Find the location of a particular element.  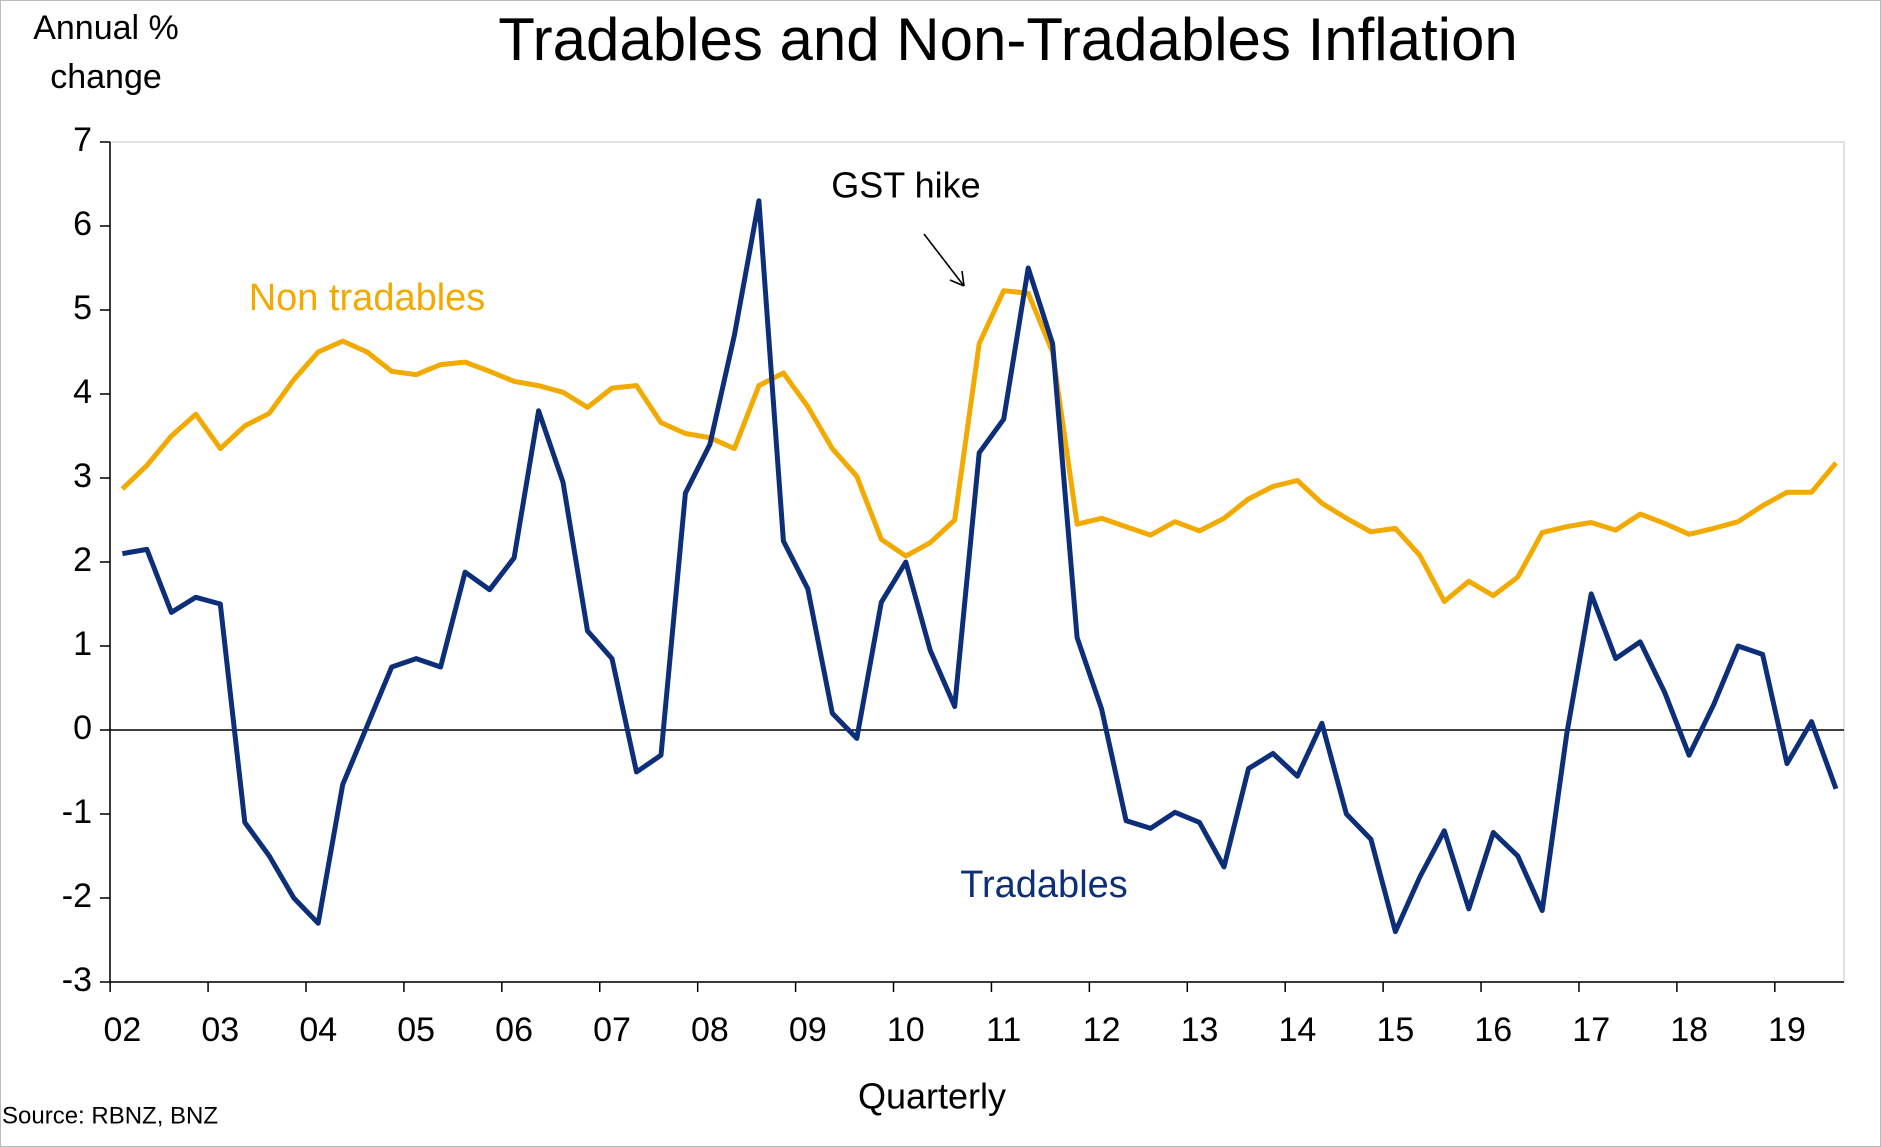

annotation-arrowhead is located at coordinates (957, 278).